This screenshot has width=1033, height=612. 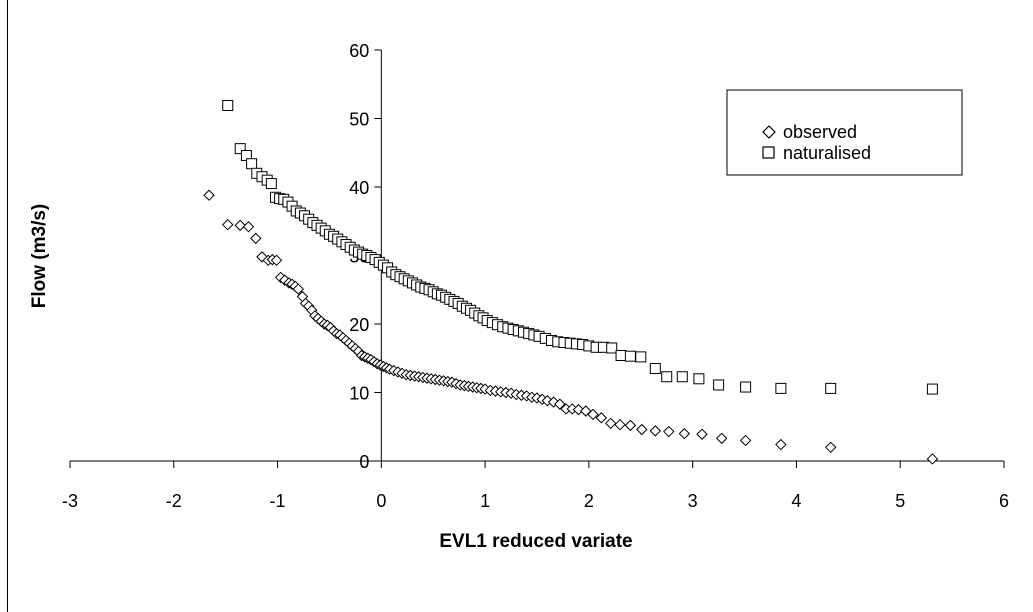 I want to click on y-tick-label: 60, so click(x=359, y=51).